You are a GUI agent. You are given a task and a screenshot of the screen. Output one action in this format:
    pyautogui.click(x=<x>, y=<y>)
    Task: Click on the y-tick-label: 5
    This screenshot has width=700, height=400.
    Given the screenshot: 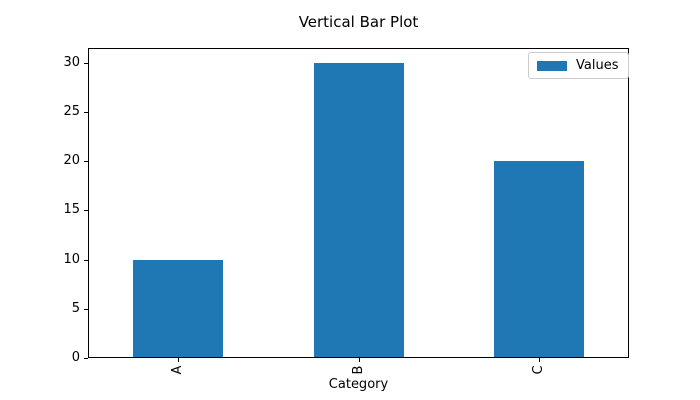 What is the action you would take?
    pyautogui.click(x=75, y=308)
    